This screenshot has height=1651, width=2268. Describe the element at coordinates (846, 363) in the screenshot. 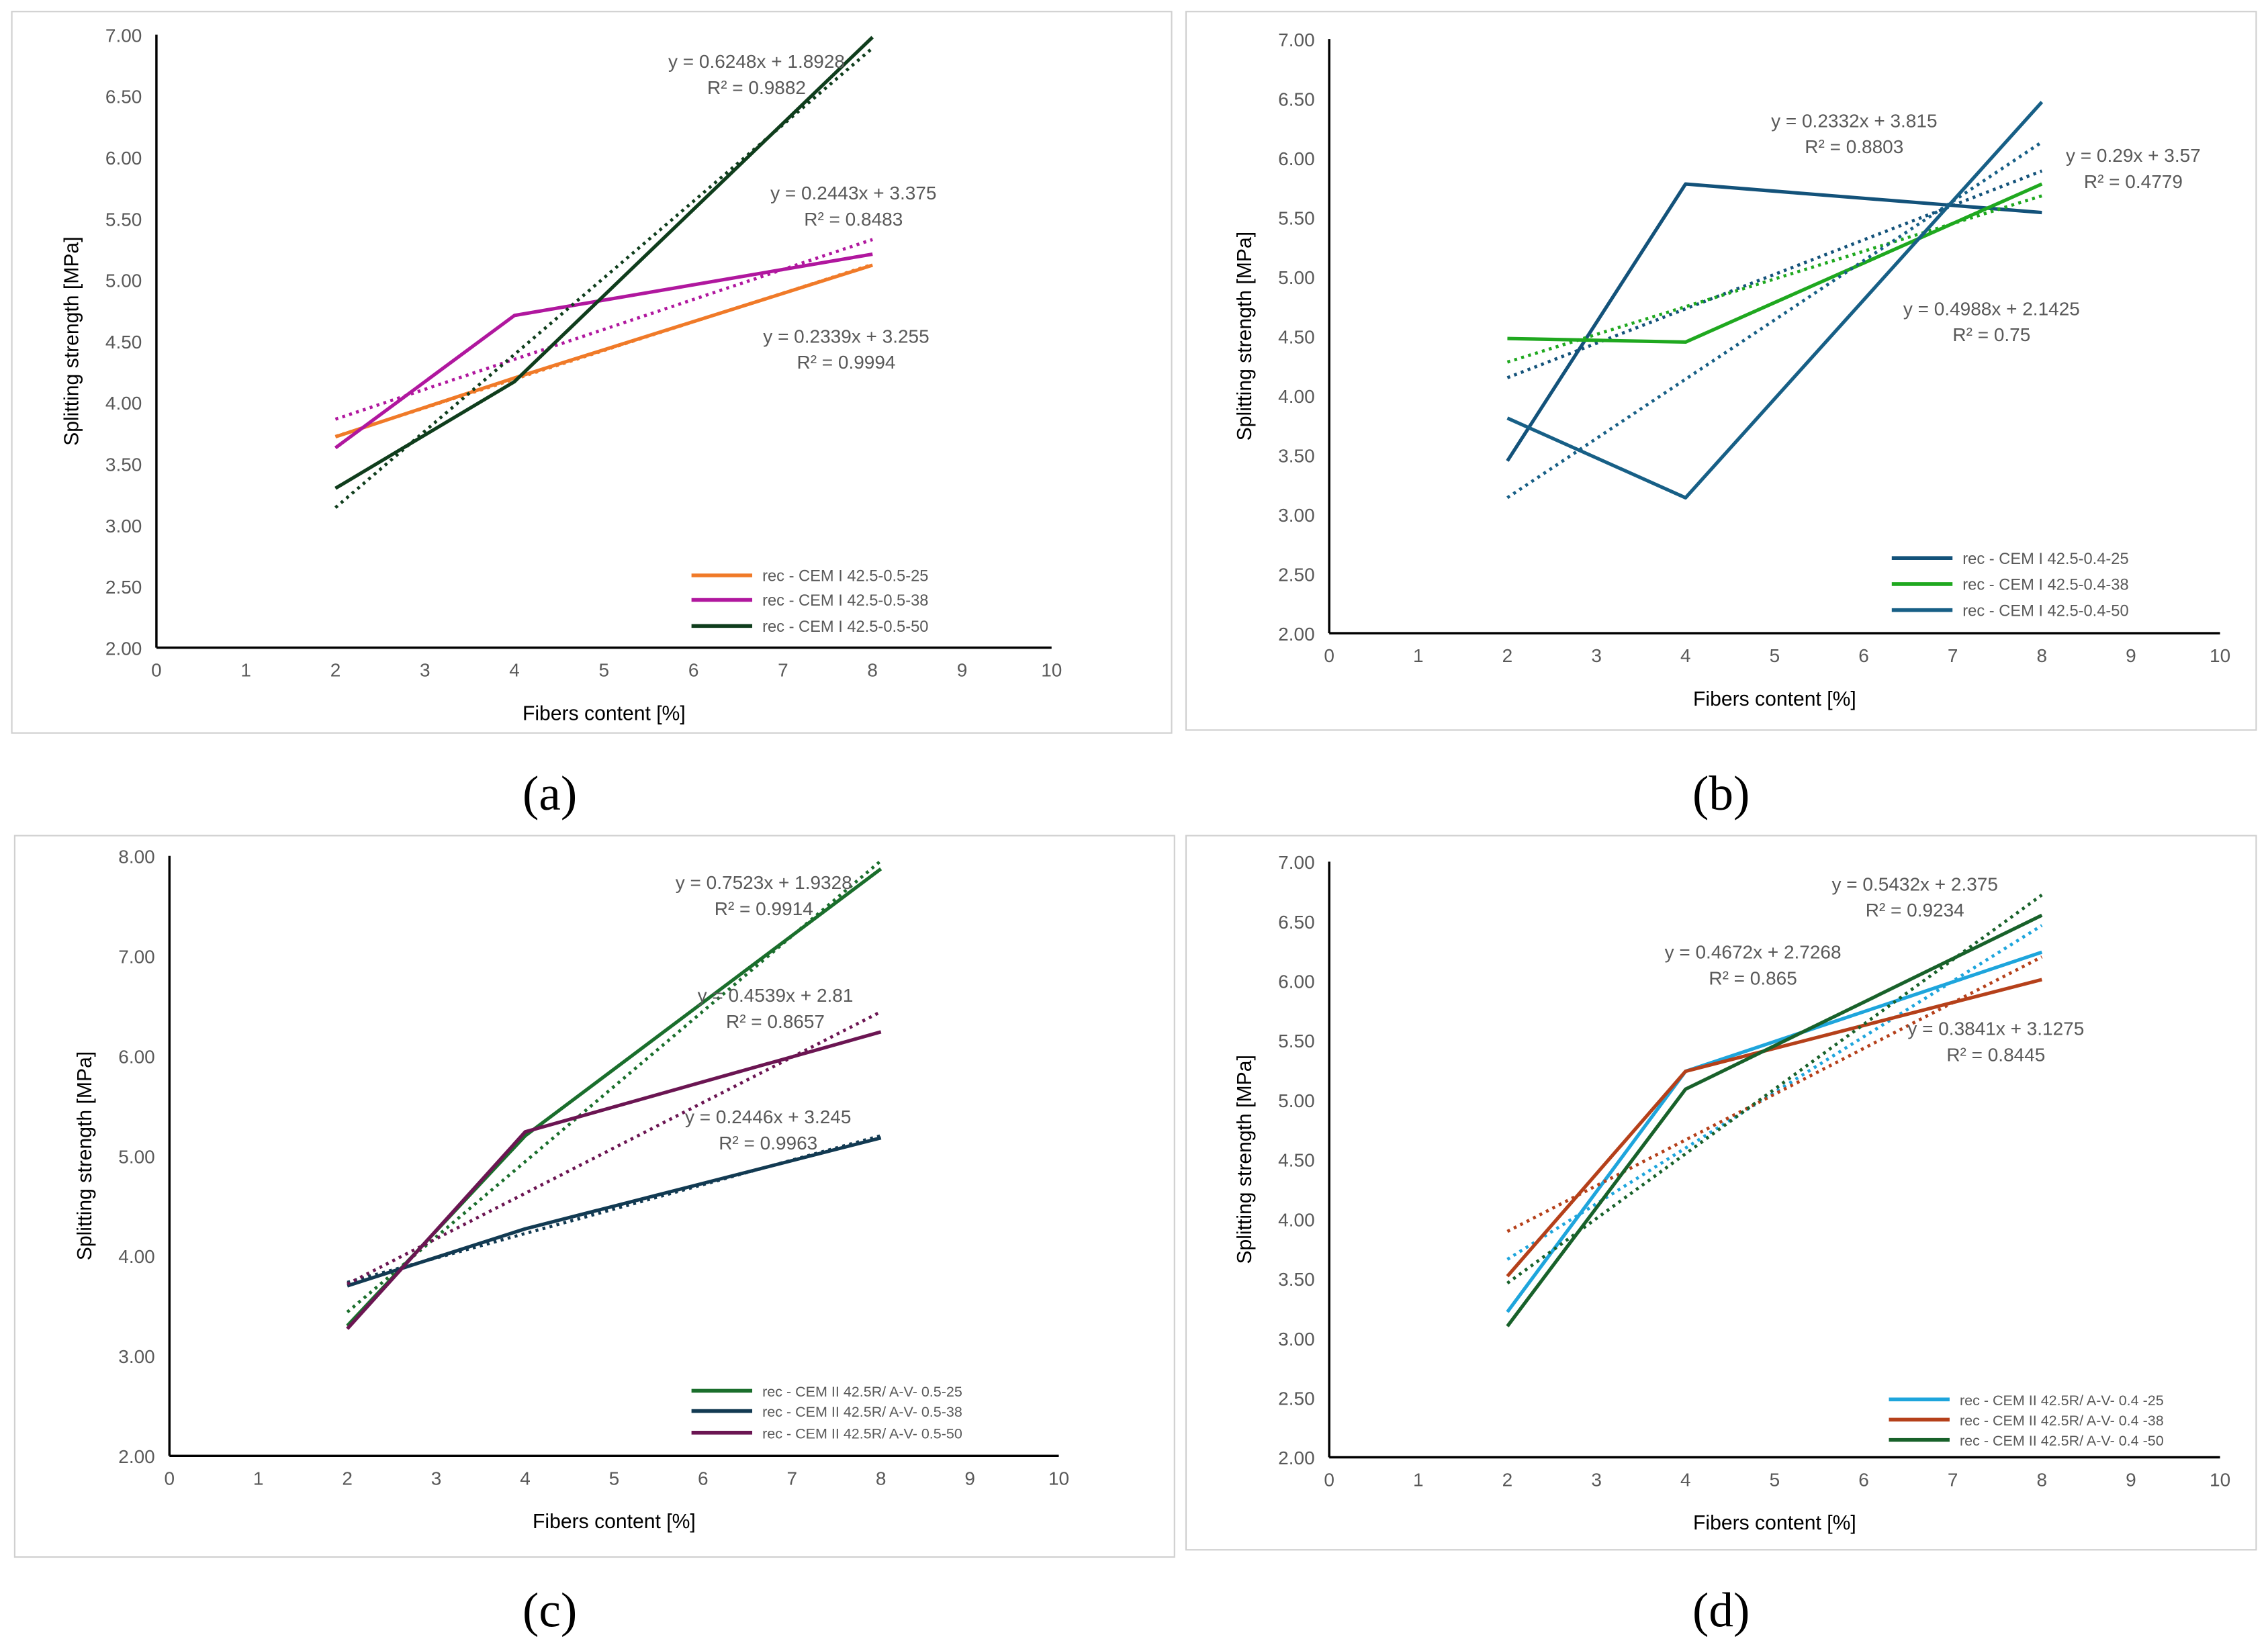

I see `trend-r-squared: R² = 0.9994` at that location.